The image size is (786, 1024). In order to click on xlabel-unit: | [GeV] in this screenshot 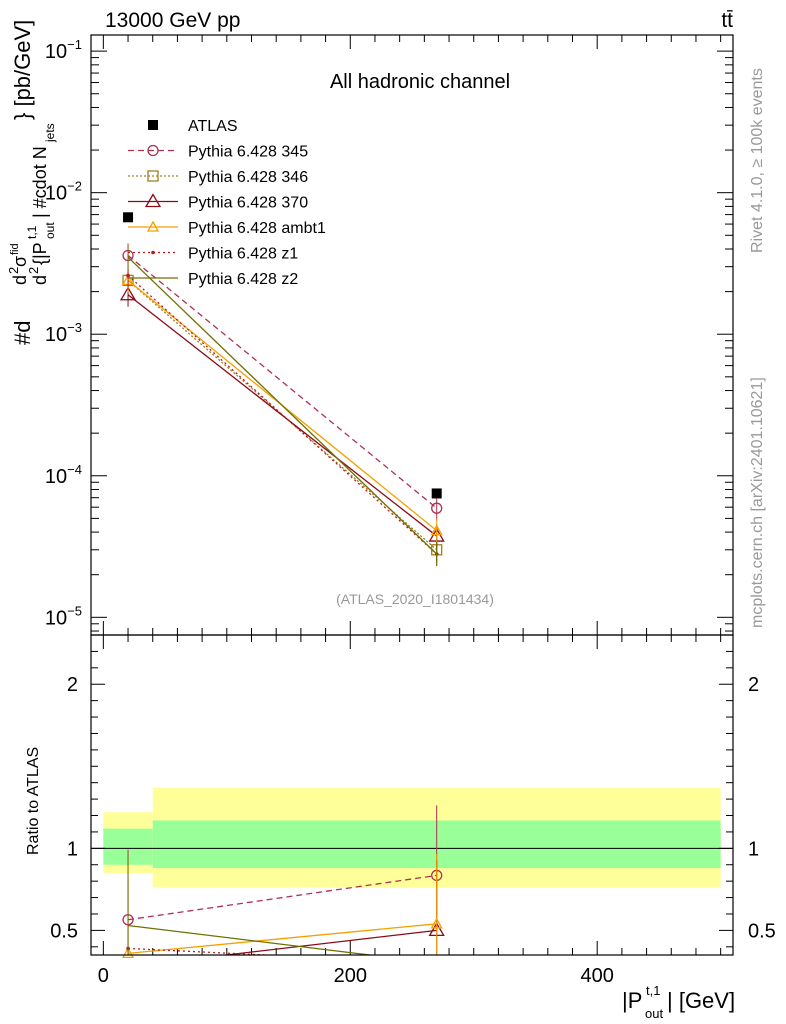, I will do `click(701, 1000)`.